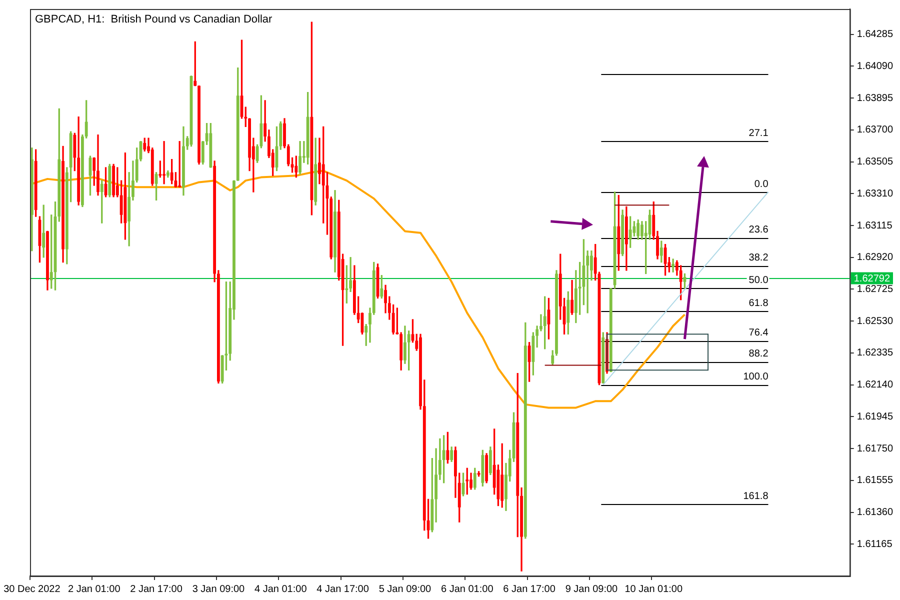  Describe the element at coordinates (761, 184) in the screenshot. I see `annotation: 0.0` at that location.